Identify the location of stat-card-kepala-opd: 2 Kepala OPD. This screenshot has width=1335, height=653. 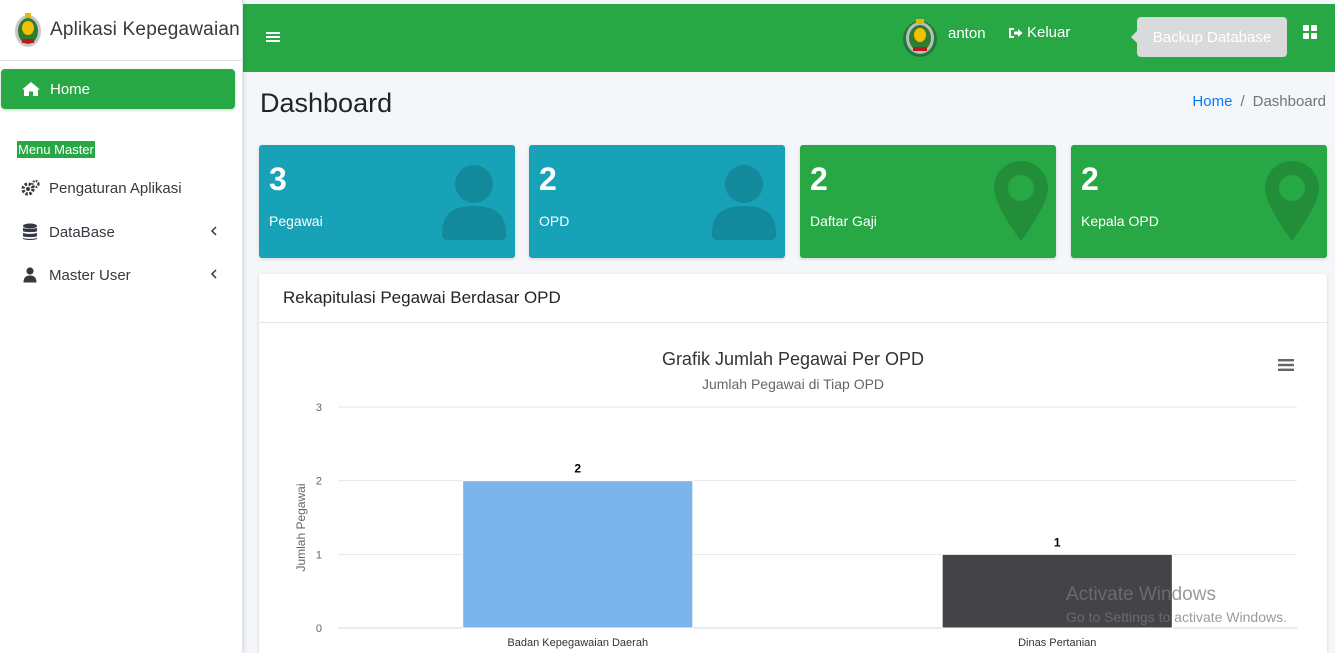
(1199, 201).